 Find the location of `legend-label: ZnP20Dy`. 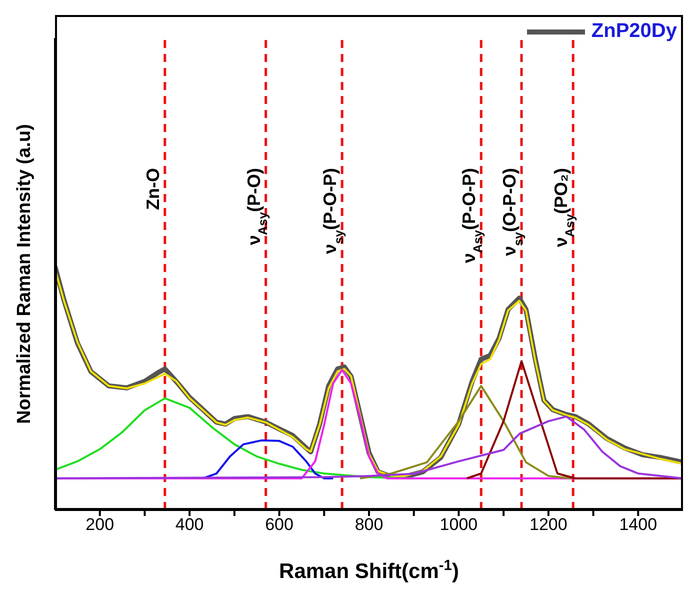

legend-label: ZnP20Dy is located at coordinates (634, 31).